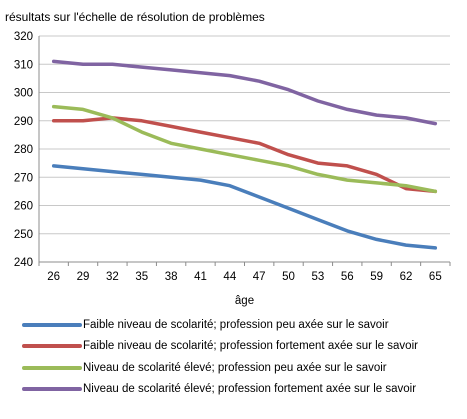 This screenshot has width=467, height=419. I want to click on x-tick-label: 50, so click(288, 277).